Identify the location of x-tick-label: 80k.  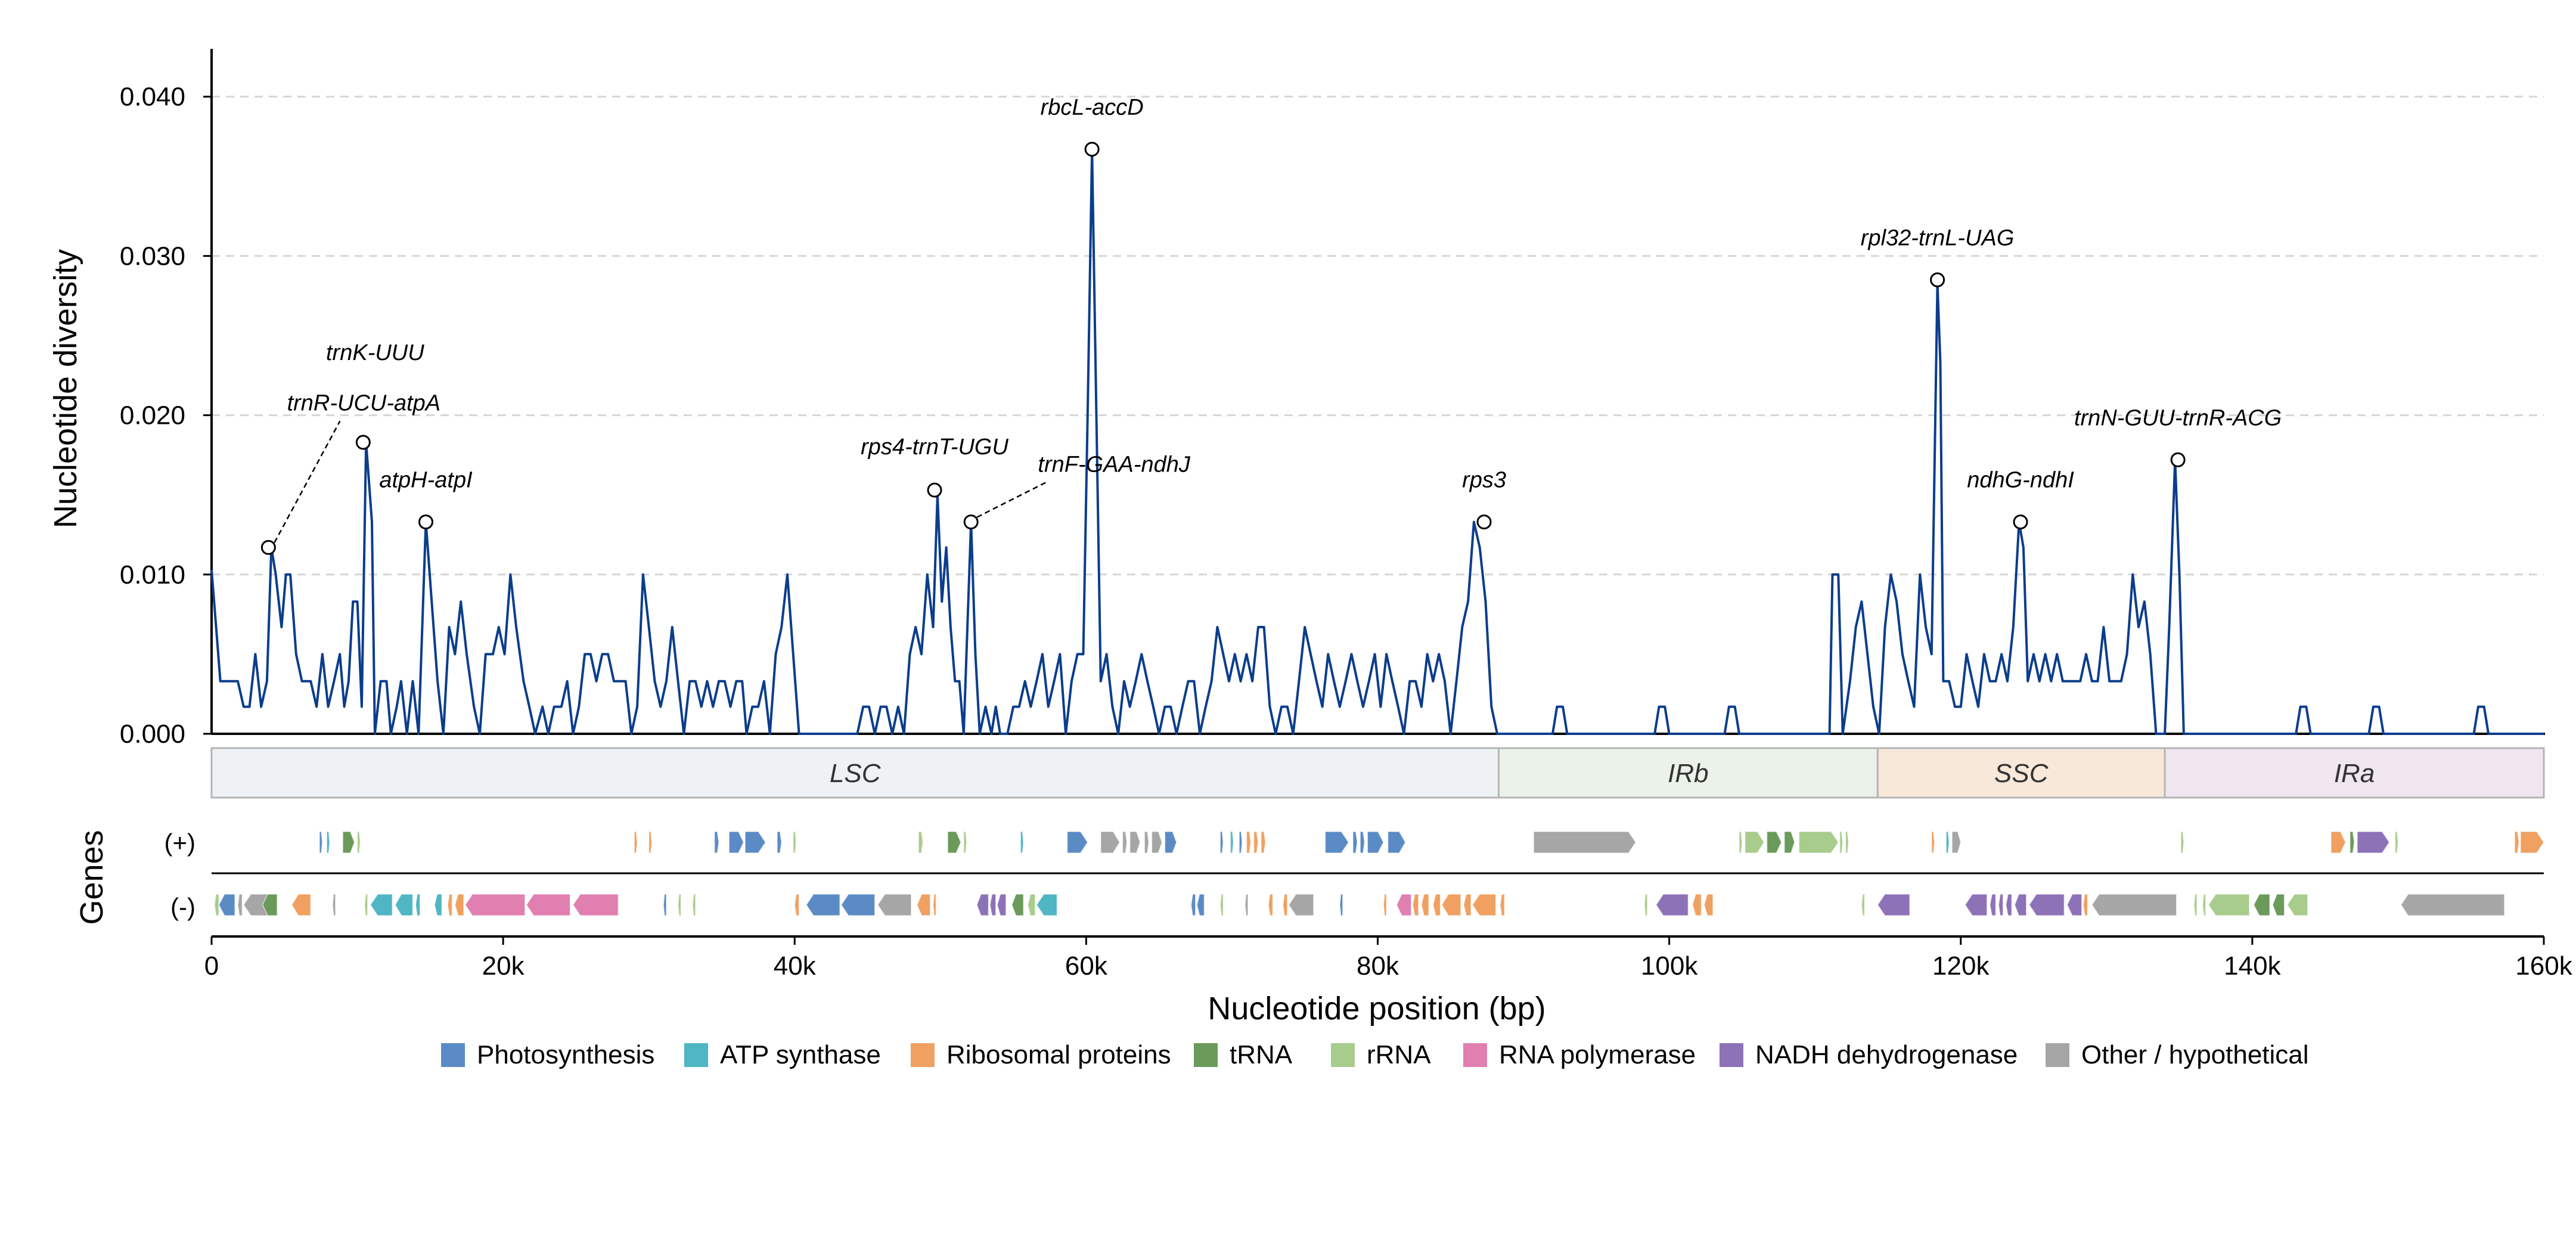
(1378, 966).